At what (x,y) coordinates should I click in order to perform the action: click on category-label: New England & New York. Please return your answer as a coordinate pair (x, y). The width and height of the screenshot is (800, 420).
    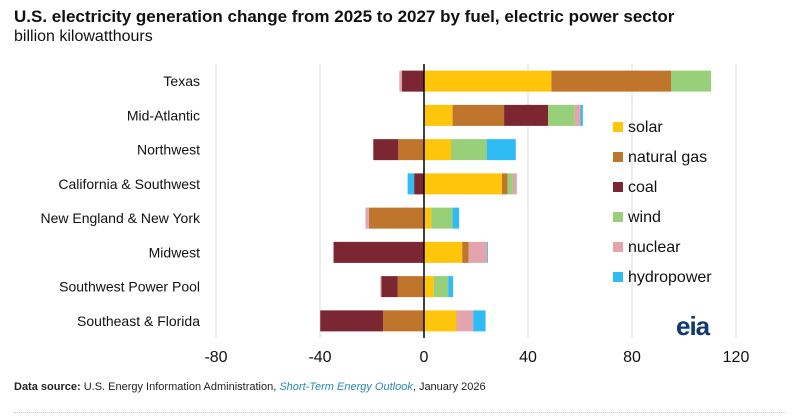
    Looking at the image, I should click on (120, 218).